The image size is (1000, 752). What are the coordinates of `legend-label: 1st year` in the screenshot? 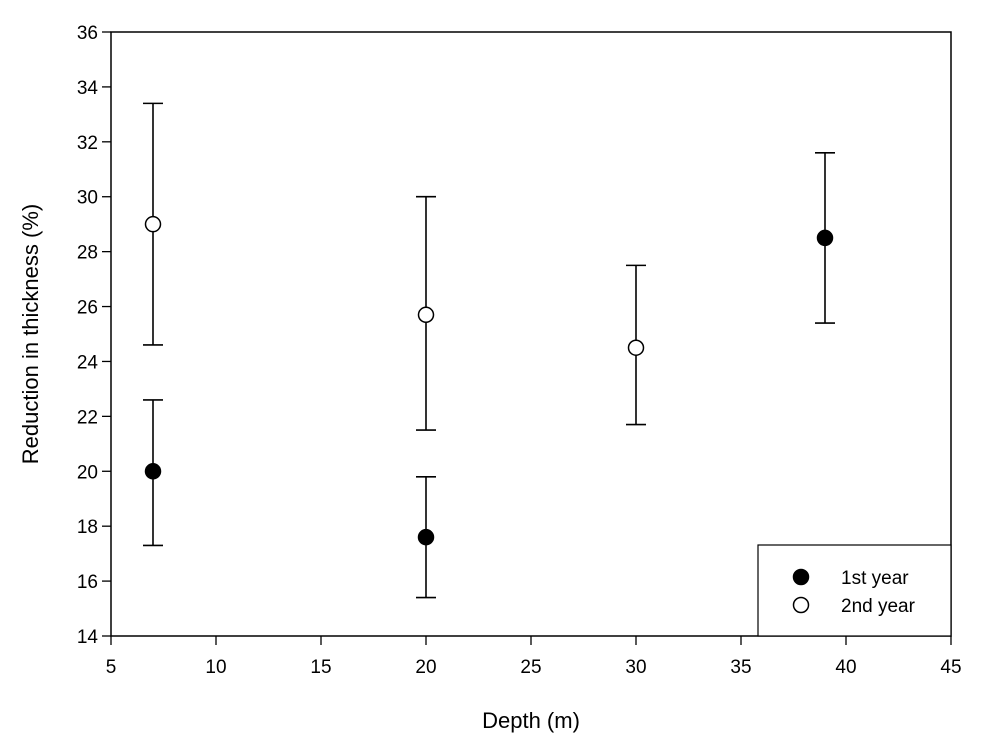 It's located at (875, 578).